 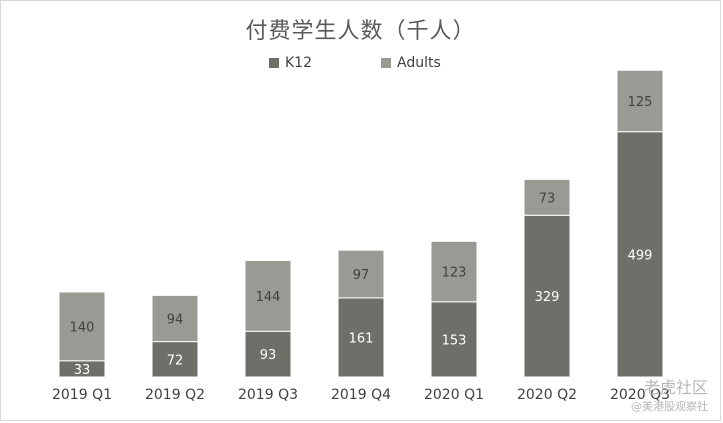 What do you see at coordinates (274, 63) in the screenshot?
I see `legend-swatch-k12` at bounding box center [274, 63].